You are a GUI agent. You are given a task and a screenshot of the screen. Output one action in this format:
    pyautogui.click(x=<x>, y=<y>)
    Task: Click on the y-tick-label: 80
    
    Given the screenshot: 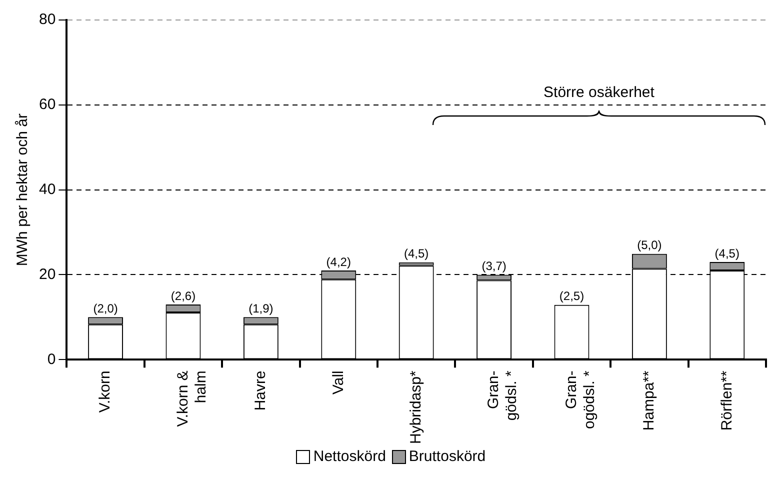 What is the action you would take?
    pyautogui.click(x=47, y=19)
    